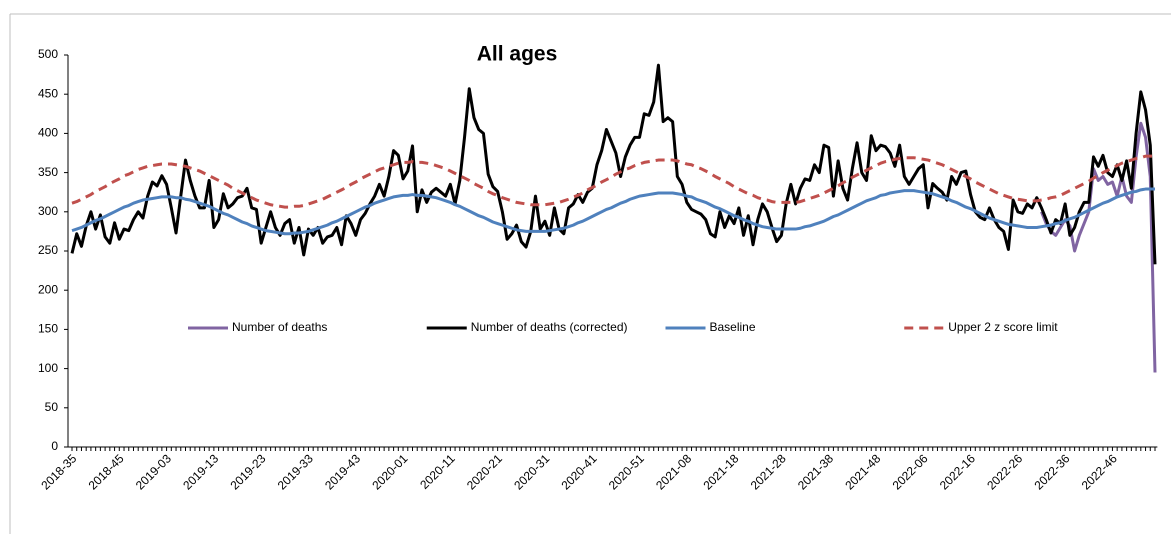  Describe the element at coordinates (517, 54) in the screenshot. I see `chart-title: All ages` at that location.